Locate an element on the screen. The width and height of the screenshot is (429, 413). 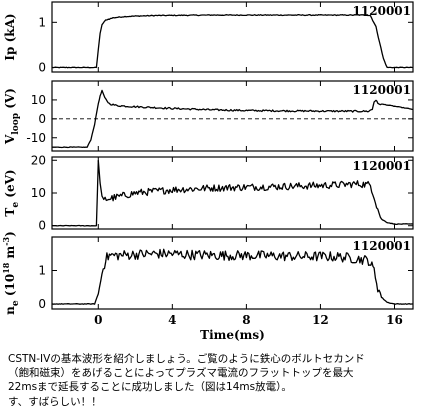
x-tick-label: 12 is located at coordinates (320, 320).